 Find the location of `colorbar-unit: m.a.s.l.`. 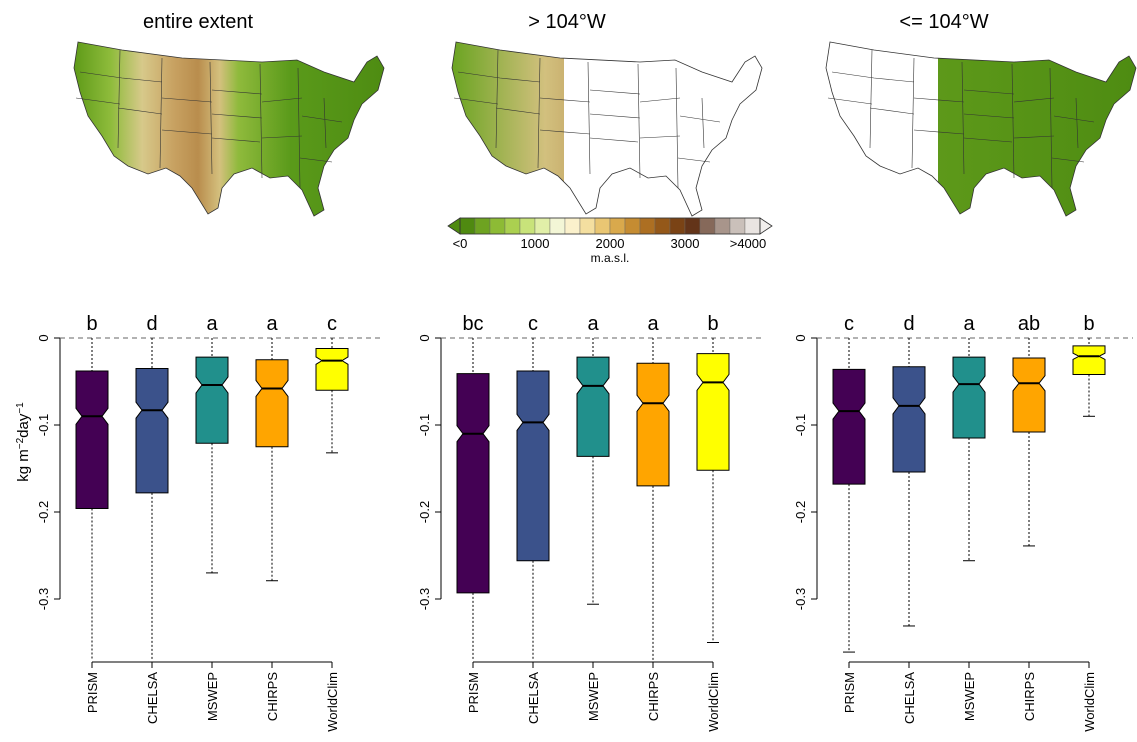

colorbar-unit: m.a.s.l. is located at coordinates (610, 258).